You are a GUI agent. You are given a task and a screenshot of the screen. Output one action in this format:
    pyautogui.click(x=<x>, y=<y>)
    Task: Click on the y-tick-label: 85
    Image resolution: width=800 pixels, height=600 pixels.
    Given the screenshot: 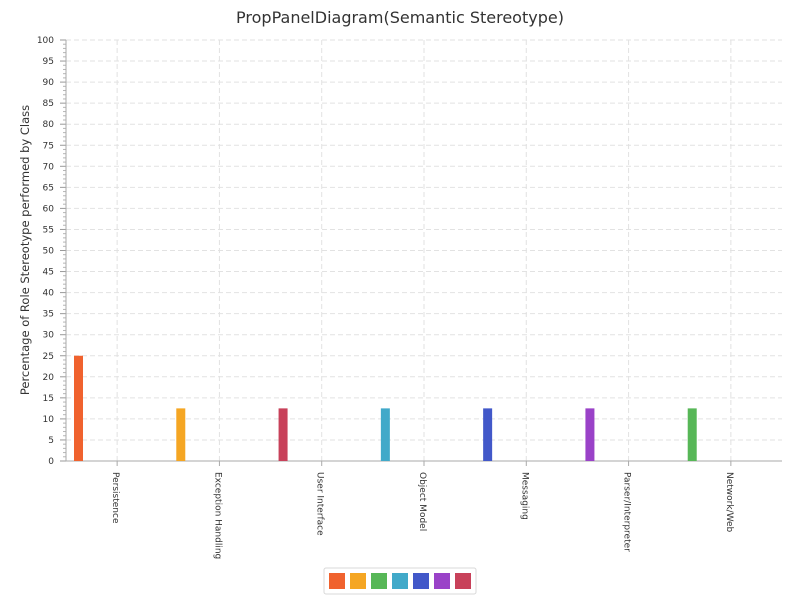 What is the action you would take?
    pyautogui.click(x=48, y=104)
    